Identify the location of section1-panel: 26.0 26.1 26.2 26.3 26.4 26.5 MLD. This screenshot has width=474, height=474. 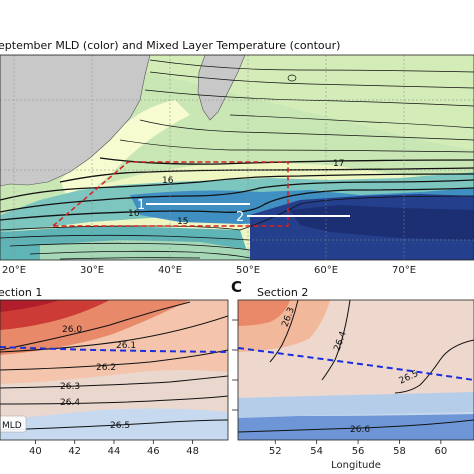
(114, 370).